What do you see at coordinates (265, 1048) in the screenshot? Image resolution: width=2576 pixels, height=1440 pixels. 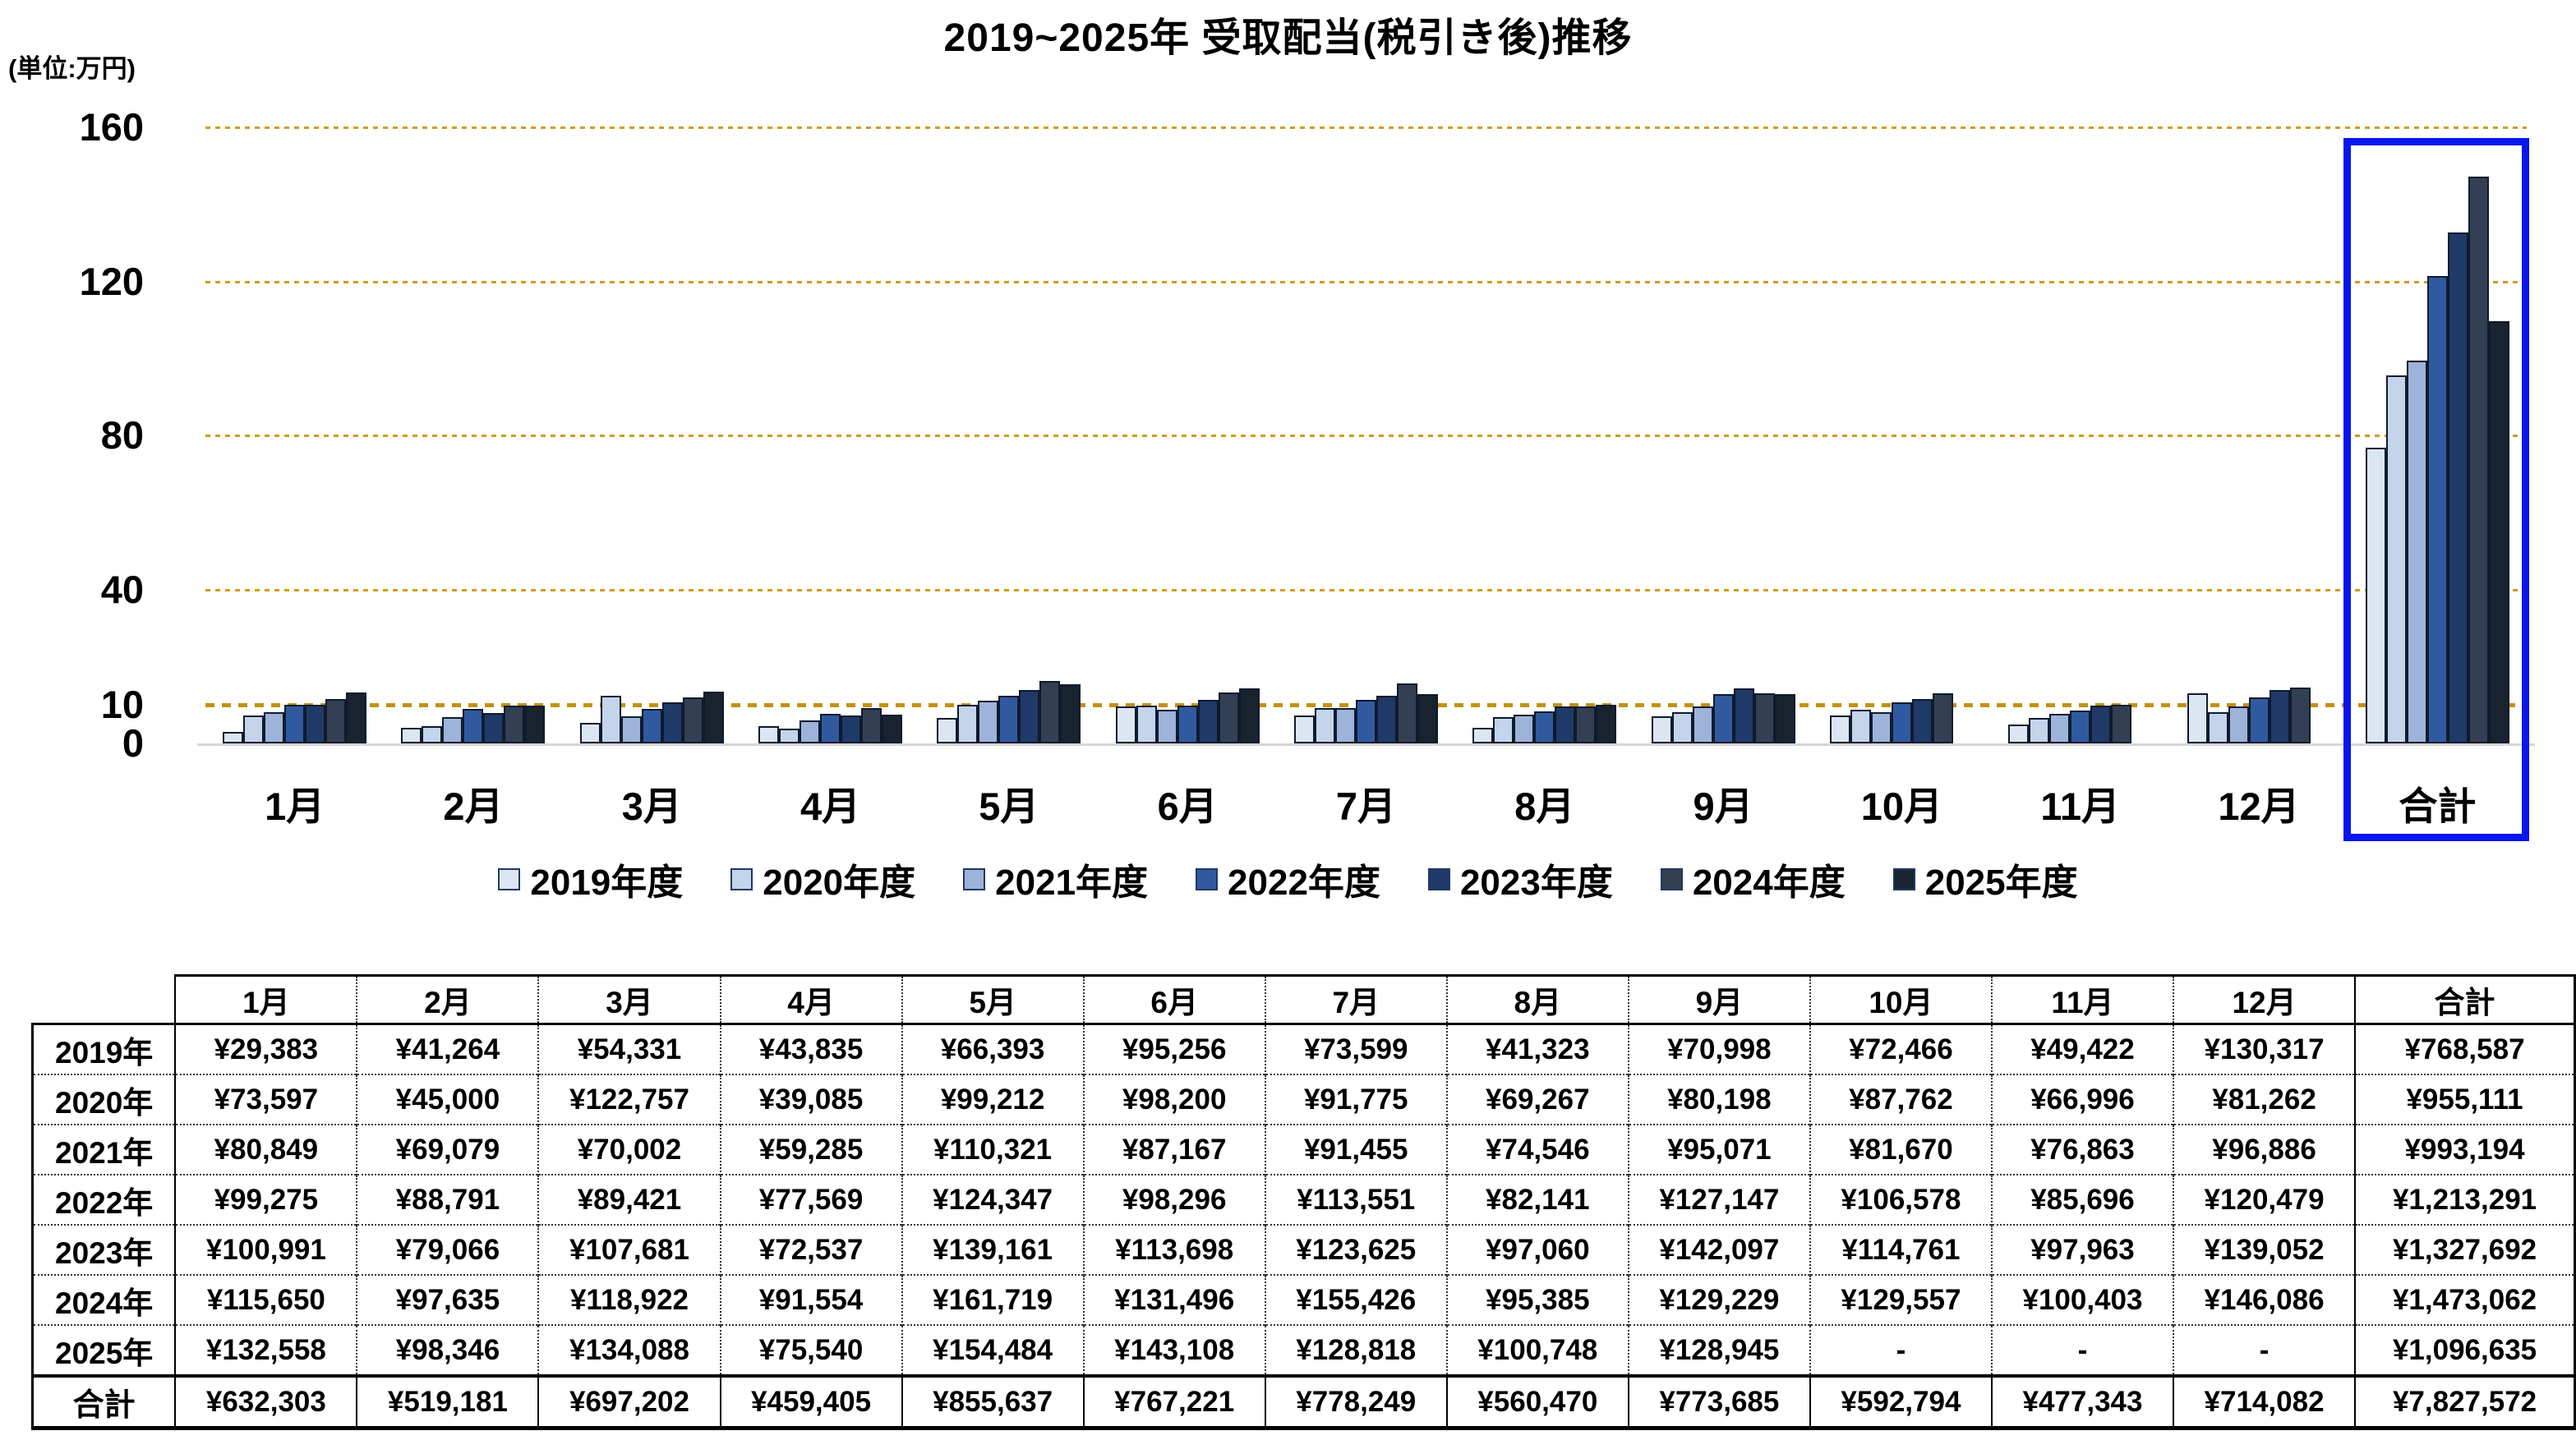 I see `value-cell: ¥29,383` at bounding box center [265, 1048].